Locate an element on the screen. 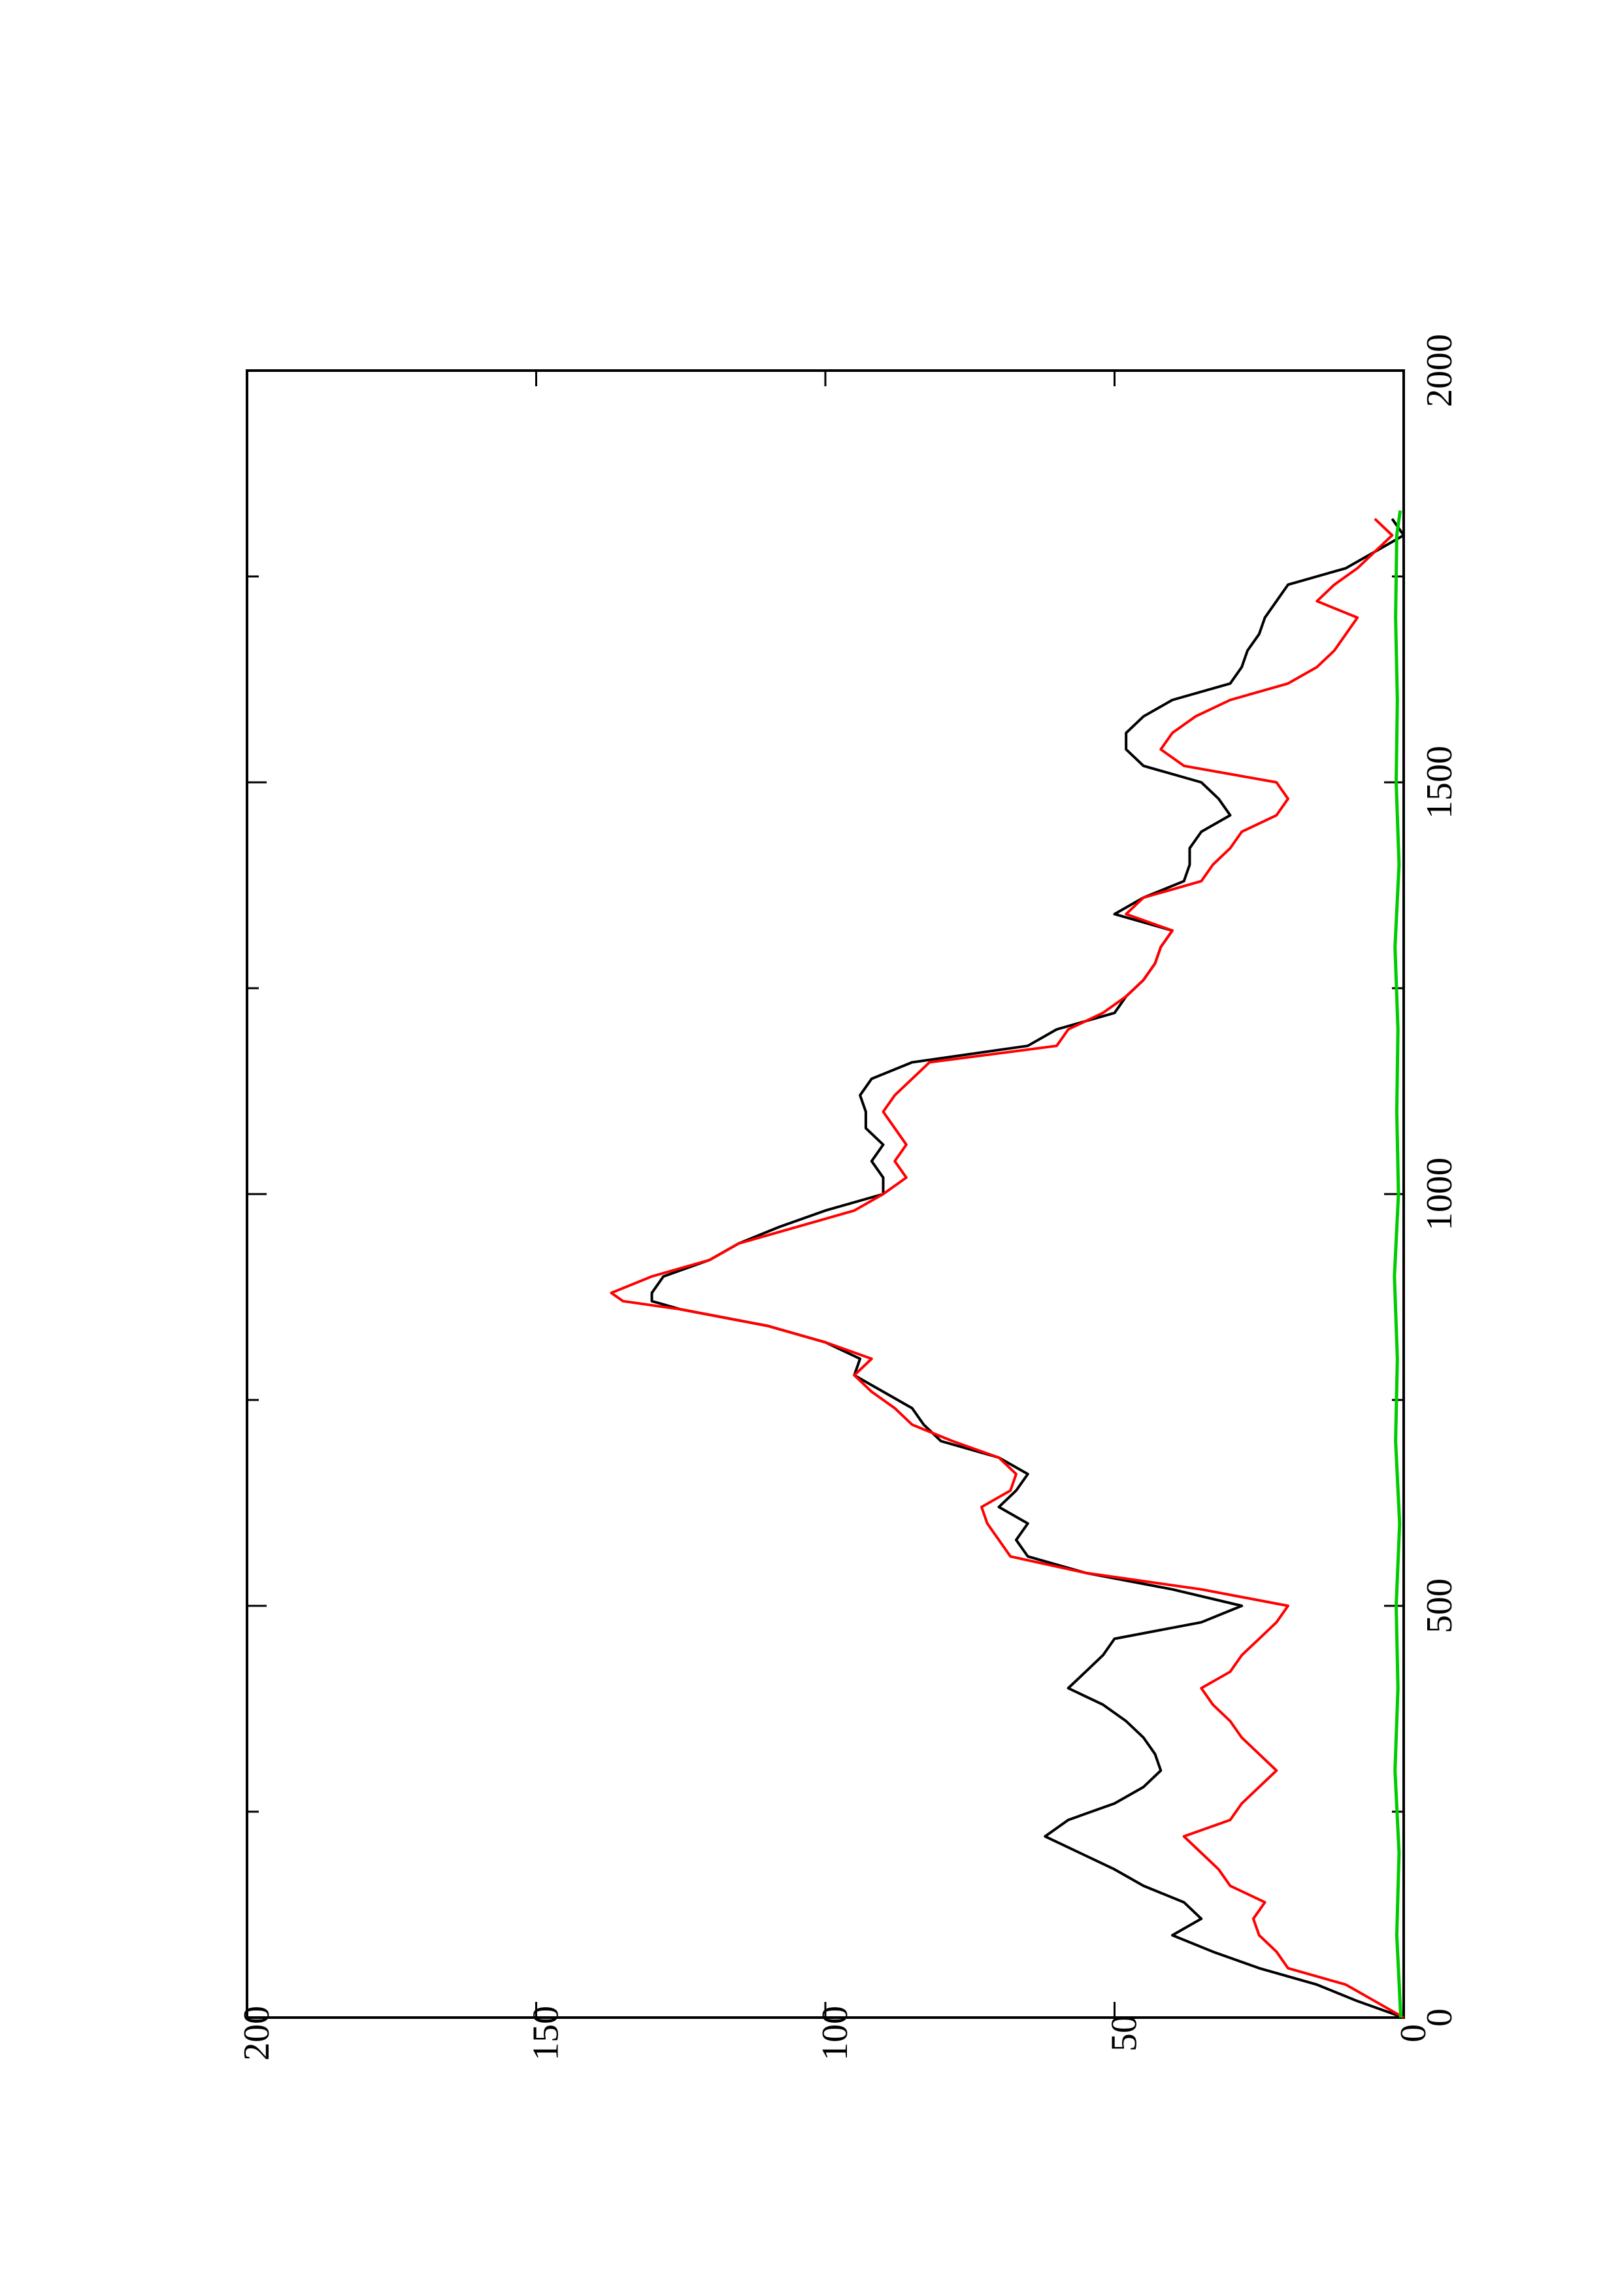 This screenshot has width=1620, height=2296. y-tick-label: 50 is located at coordinates (1124, 2033).